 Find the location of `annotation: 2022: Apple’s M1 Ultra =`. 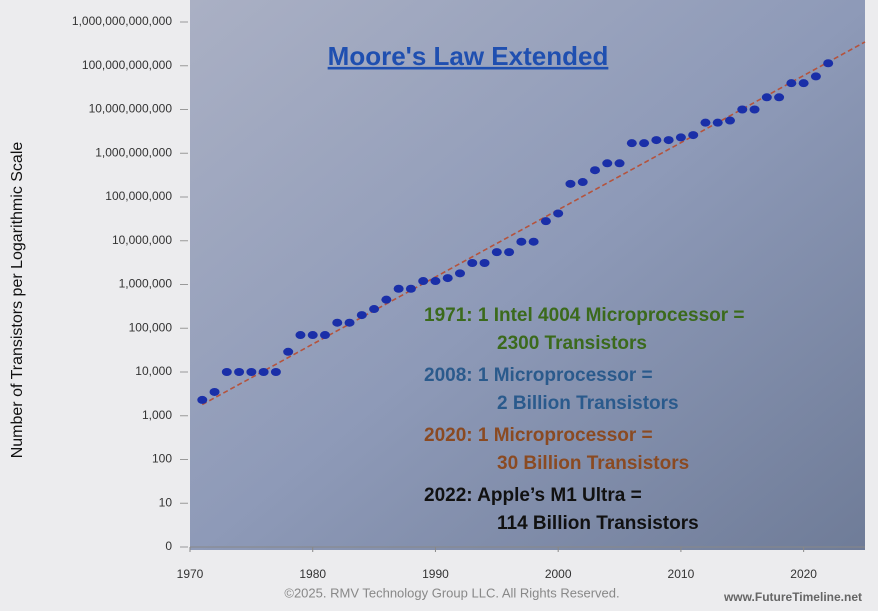

annotation: 2022: Apple’s M1 Ultra = is located at coordinates (533, 495).